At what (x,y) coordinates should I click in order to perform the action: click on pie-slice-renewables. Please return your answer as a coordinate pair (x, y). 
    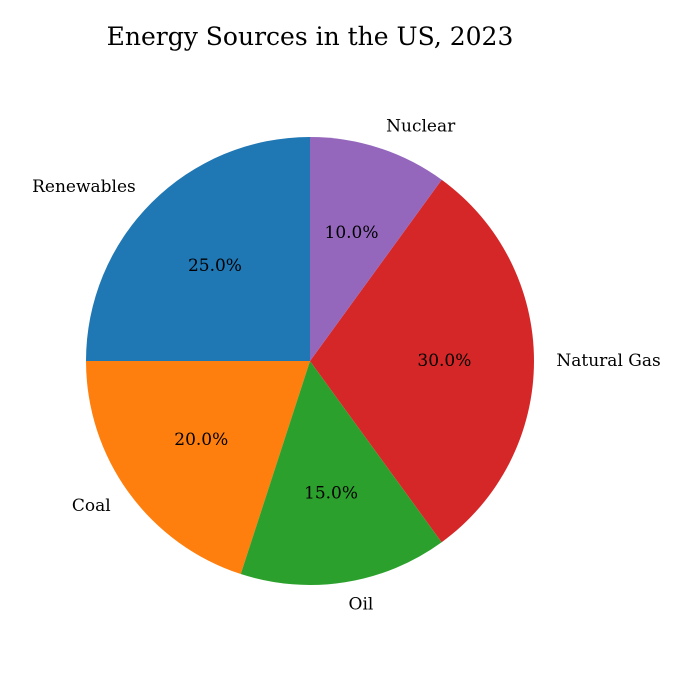
    Looking at the image, I should click on (198, 249).